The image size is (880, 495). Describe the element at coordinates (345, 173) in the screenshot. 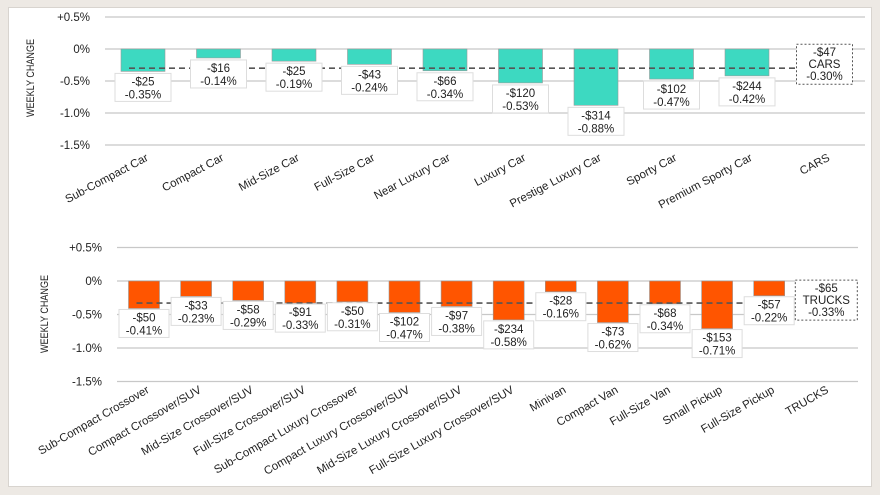

I see `category-label: Full-Size Car` at that location.